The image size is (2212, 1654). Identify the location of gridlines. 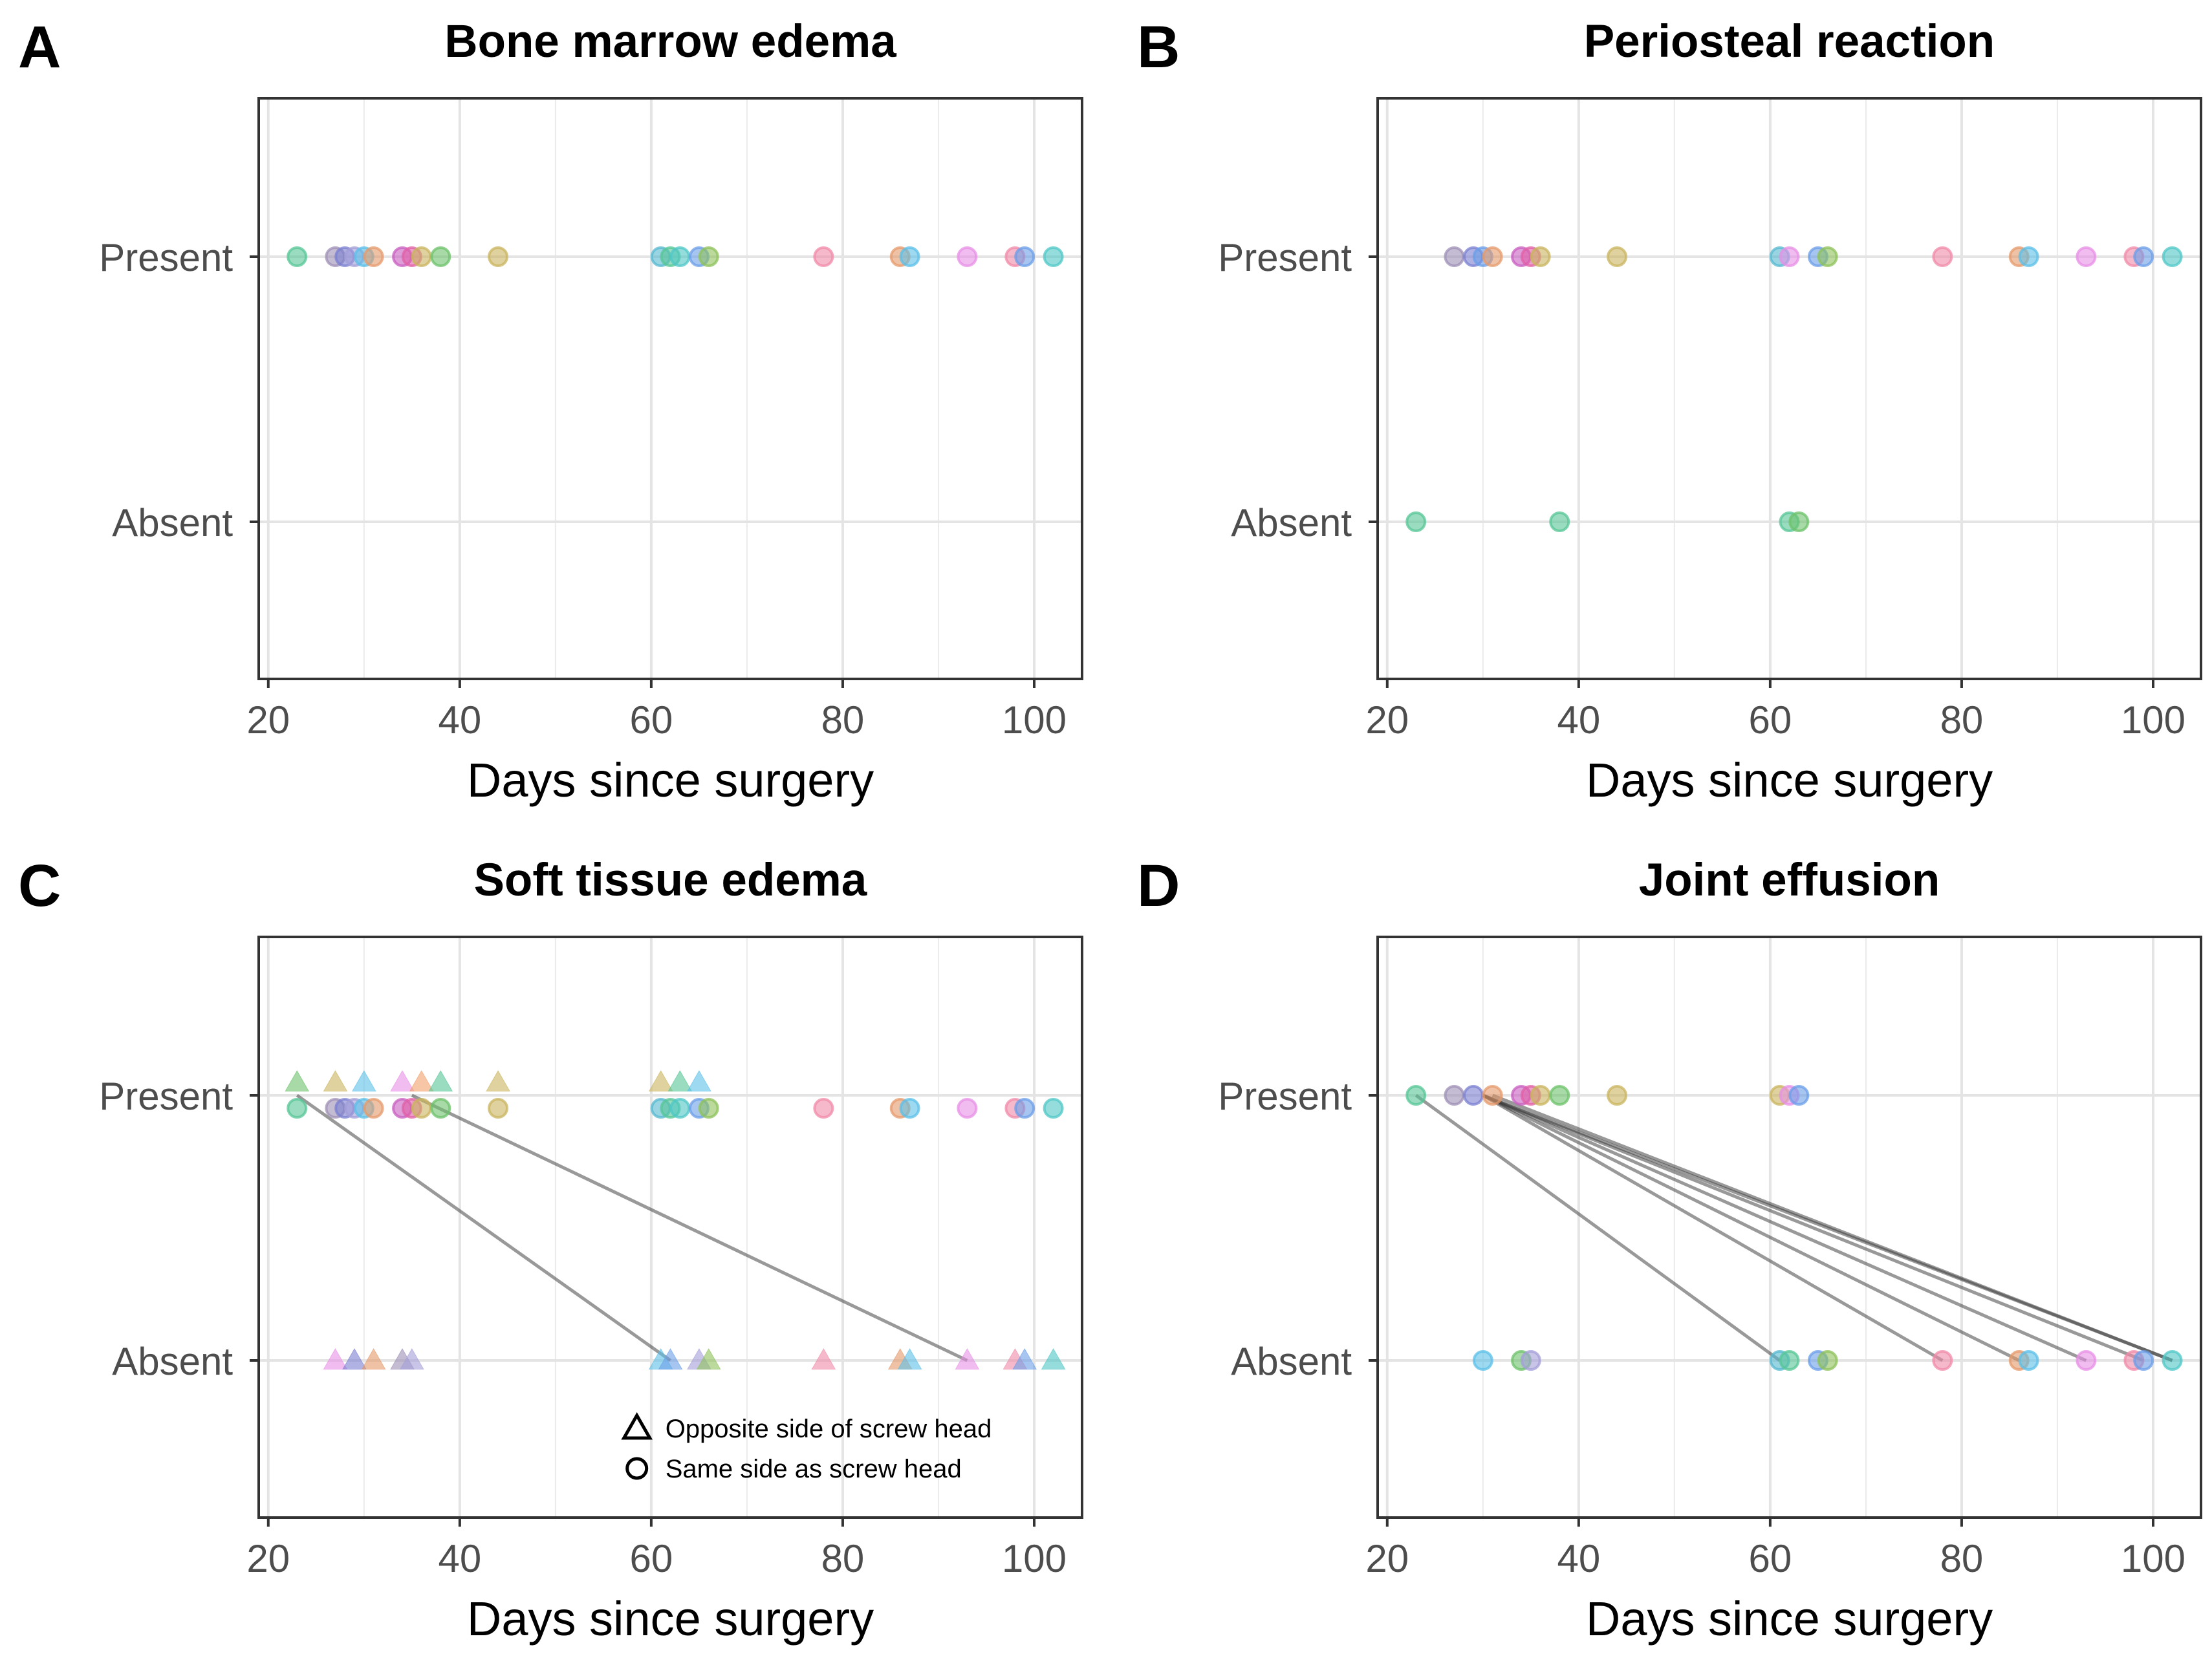
(671, 388).